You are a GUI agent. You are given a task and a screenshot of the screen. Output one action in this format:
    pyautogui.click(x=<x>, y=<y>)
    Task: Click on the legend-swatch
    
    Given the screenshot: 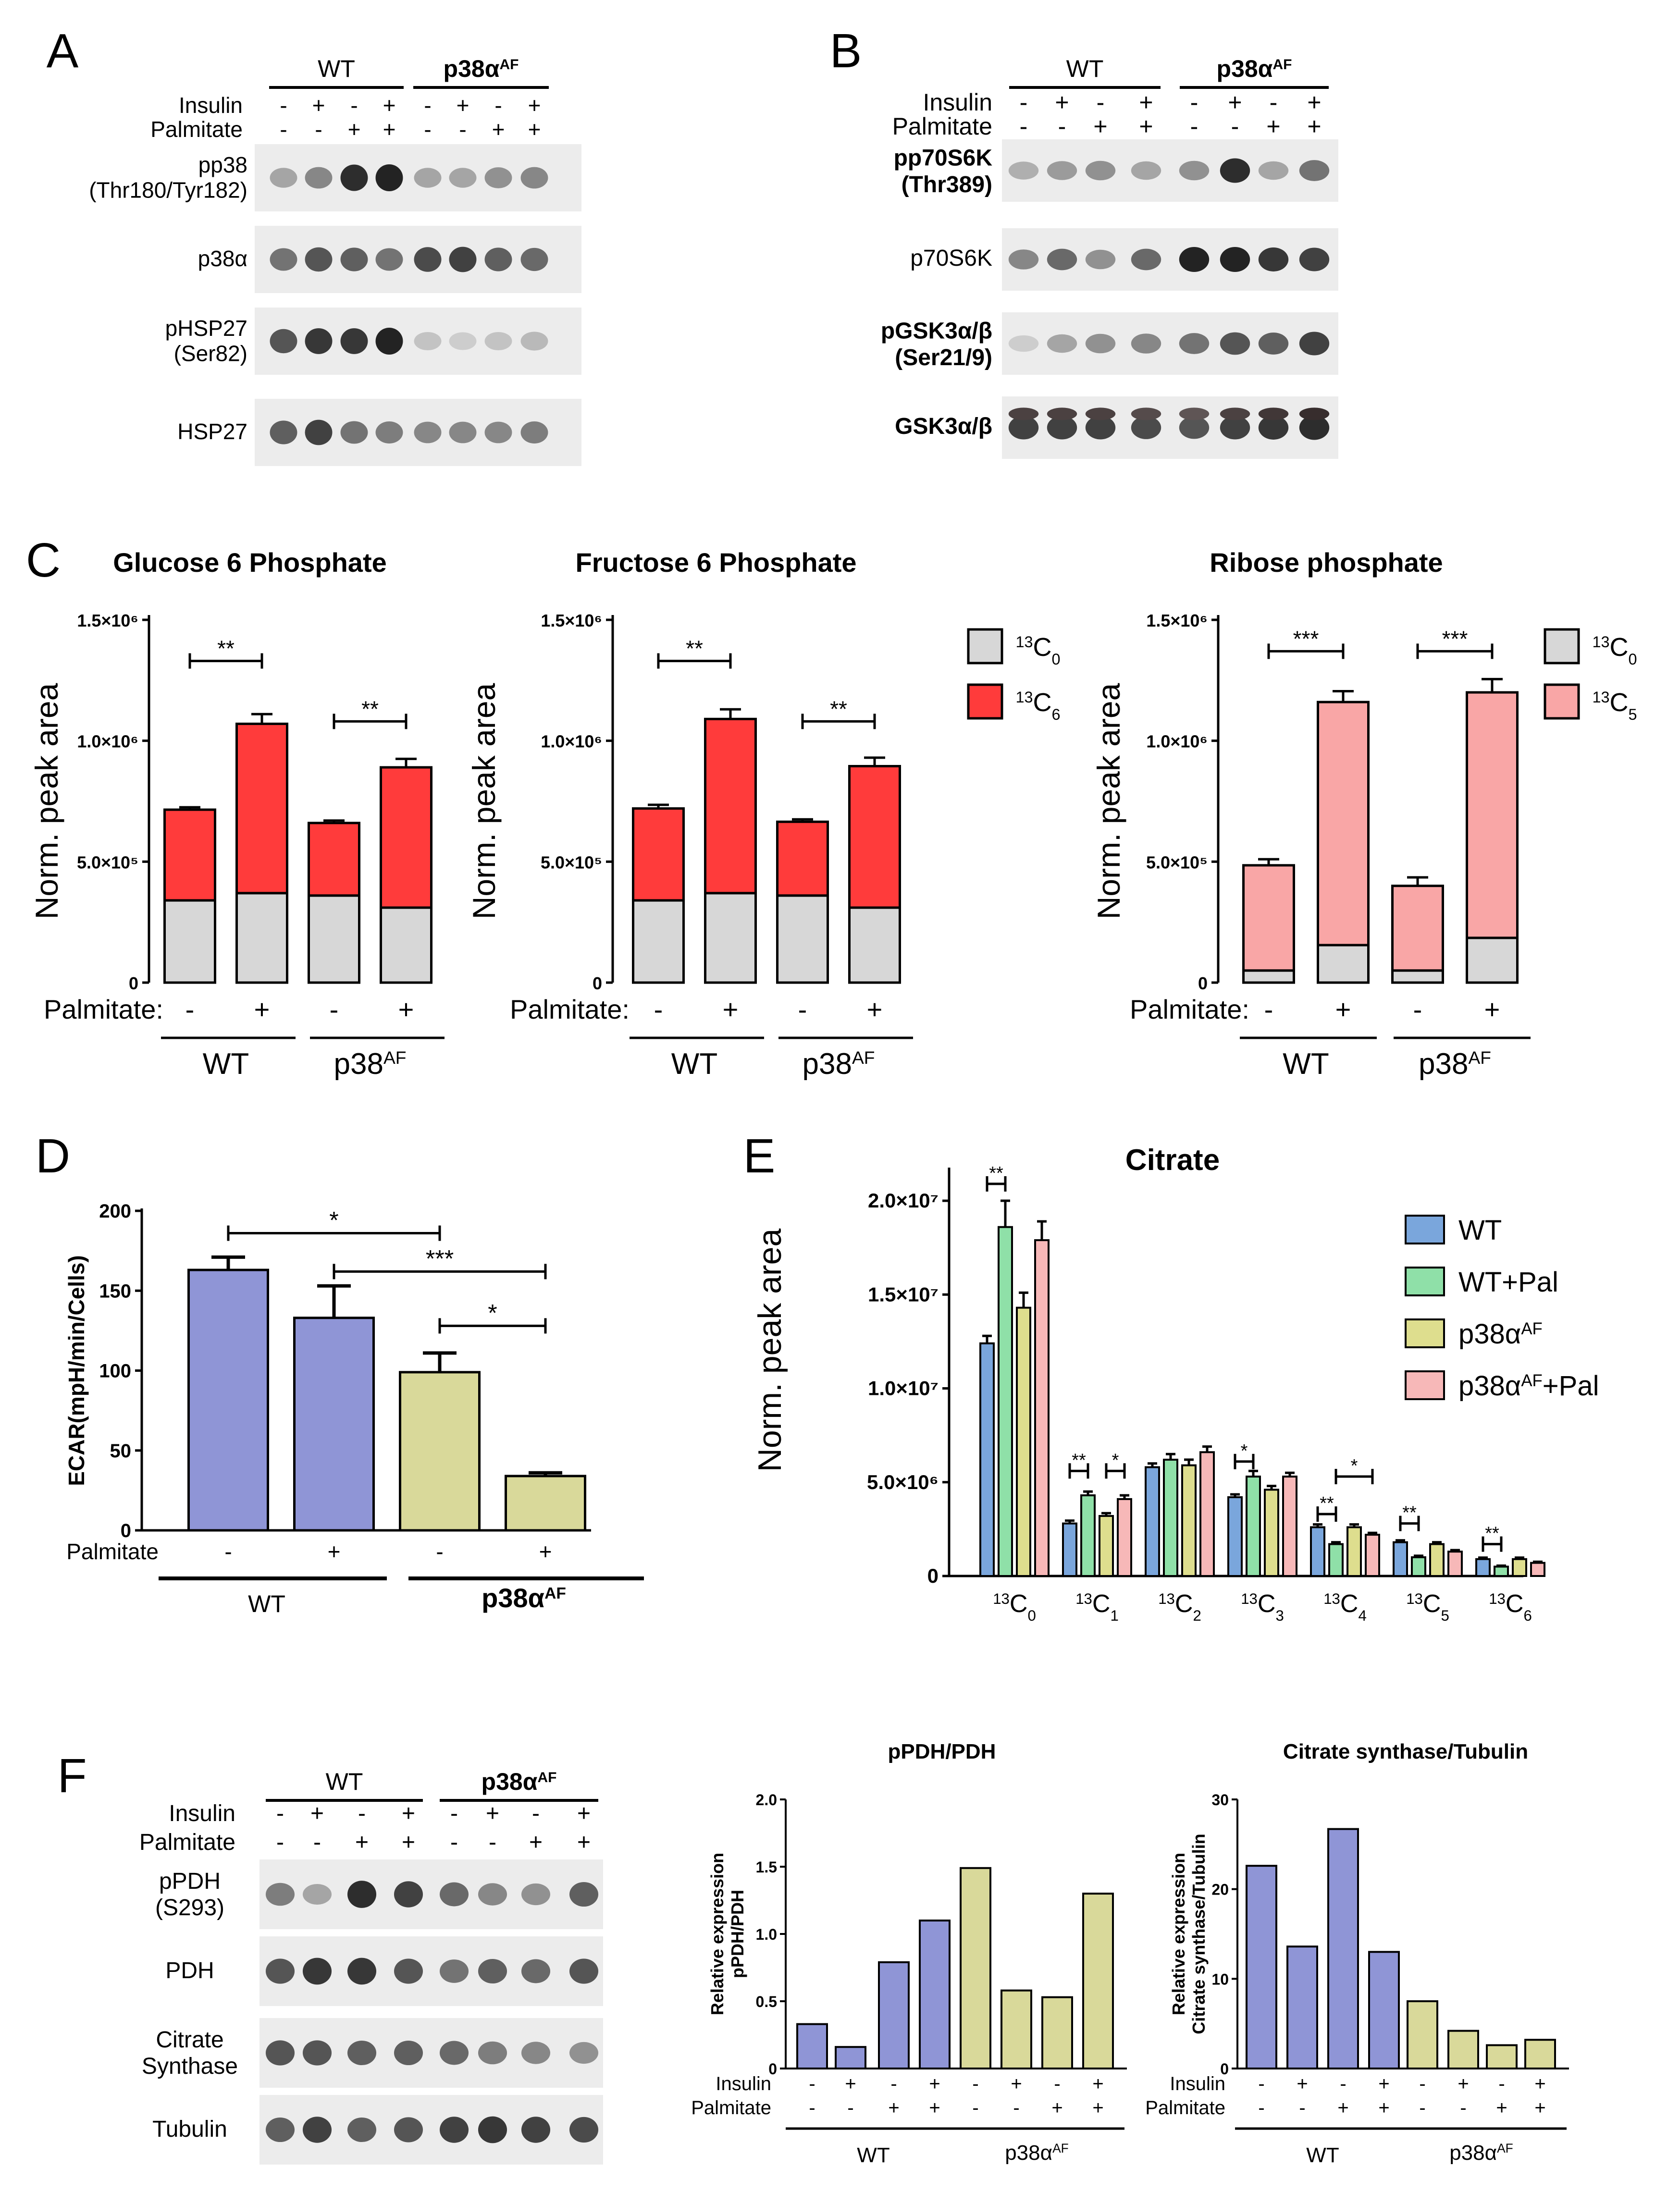 What is the action you would take?
    pyautogui.click(x=1425, y=1229)
    